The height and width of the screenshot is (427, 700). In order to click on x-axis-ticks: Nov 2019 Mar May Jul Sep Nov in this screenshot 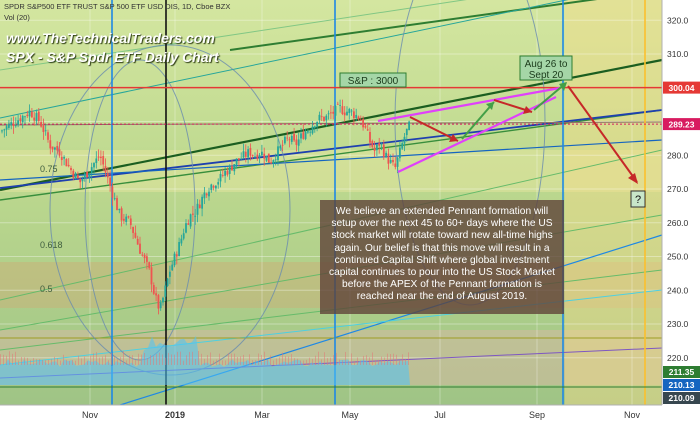, I will do `click(361, 415)`.